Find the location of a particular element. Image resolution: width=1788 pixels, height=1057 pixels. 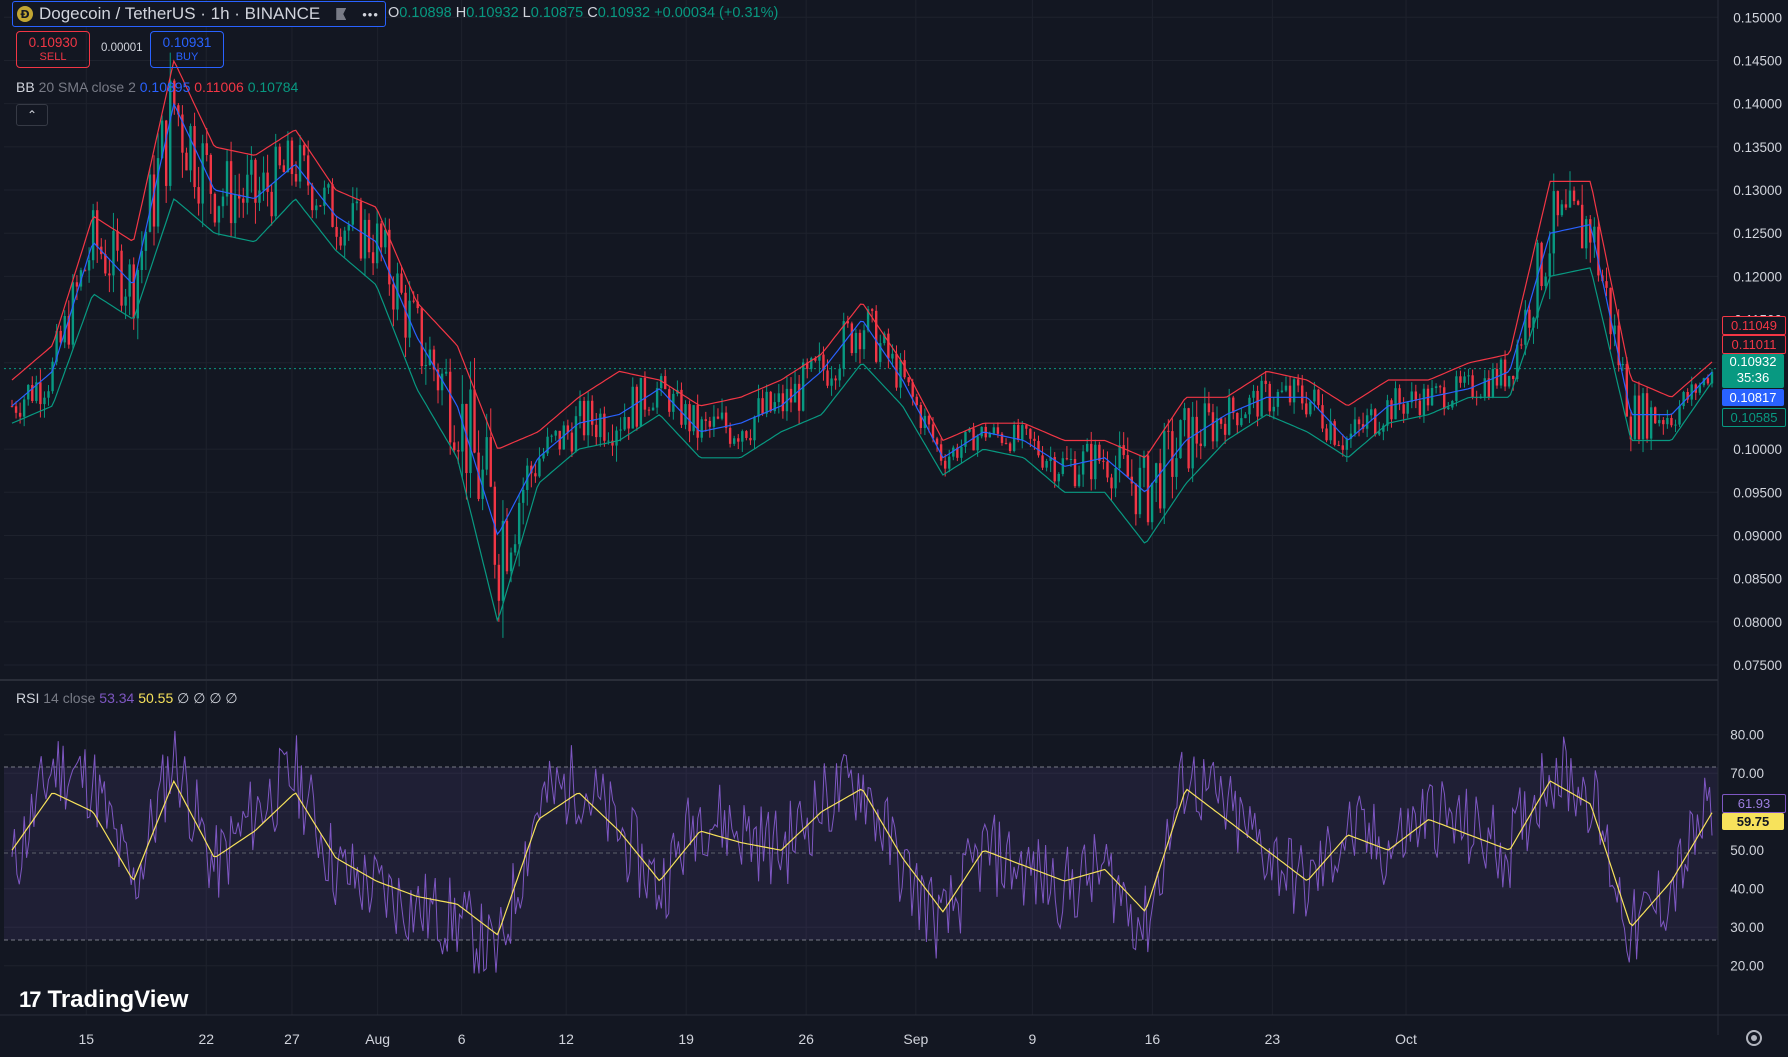

symbol-title: Ð Dogecoin / TetherUS · 1h · BINANCE ••• is located at coordinates (199, 14).